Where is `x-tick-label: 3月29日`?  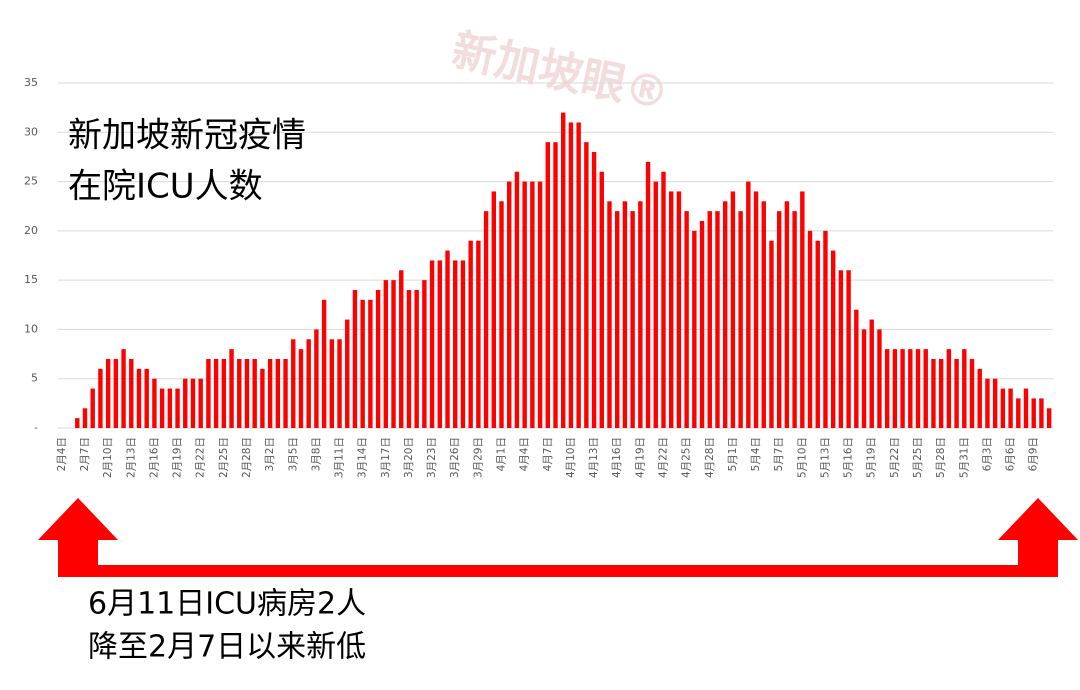
x-tick-label: 3月29日 is located at coordinates (478, 457).